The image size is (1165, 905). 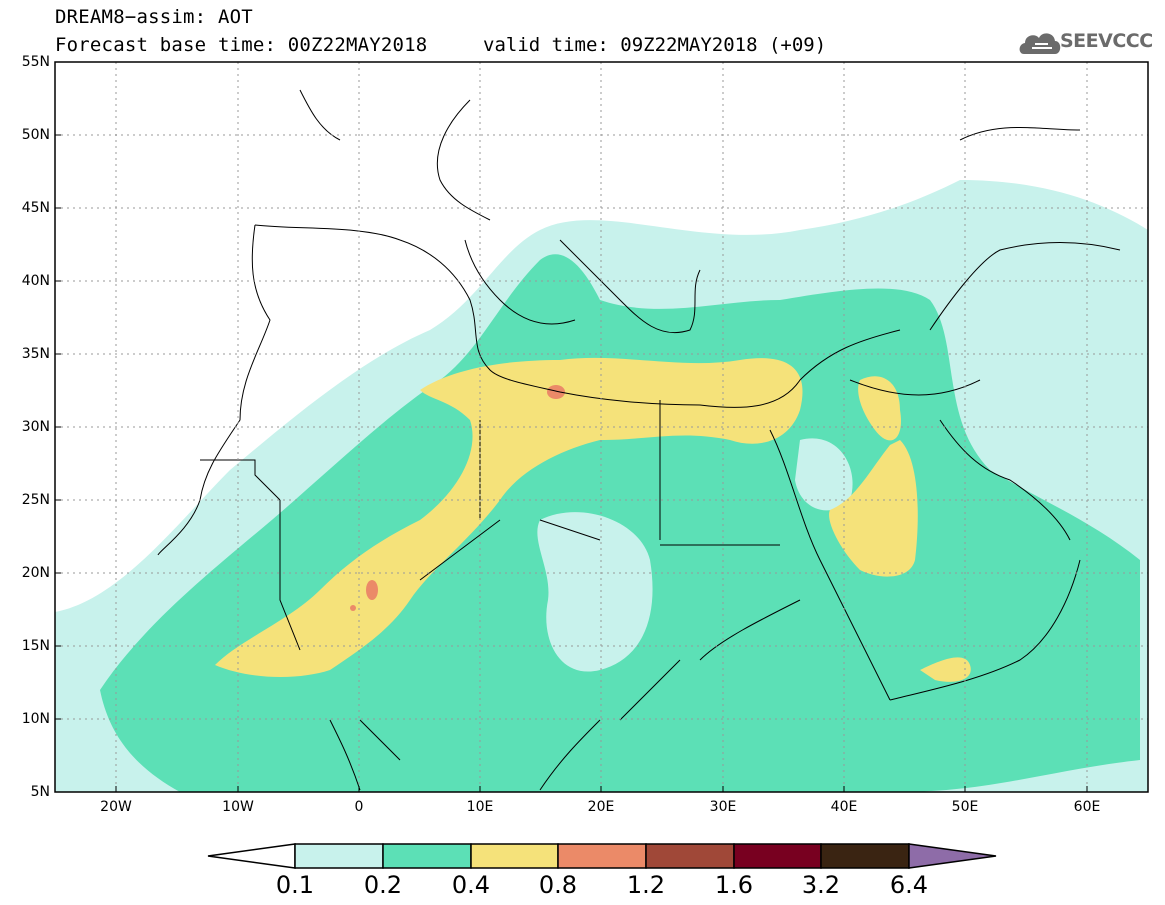 I want to click on lon-label: 10E, so click(x=480, y=807).